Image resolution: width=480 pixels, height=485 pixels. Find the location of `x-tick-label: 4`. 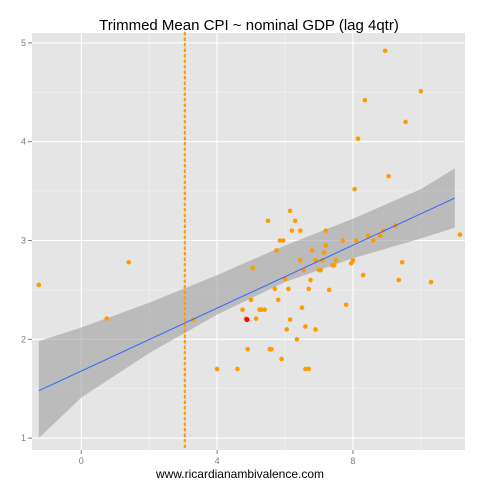

x-tick-label: 4 is located at coordinates (217, 461).